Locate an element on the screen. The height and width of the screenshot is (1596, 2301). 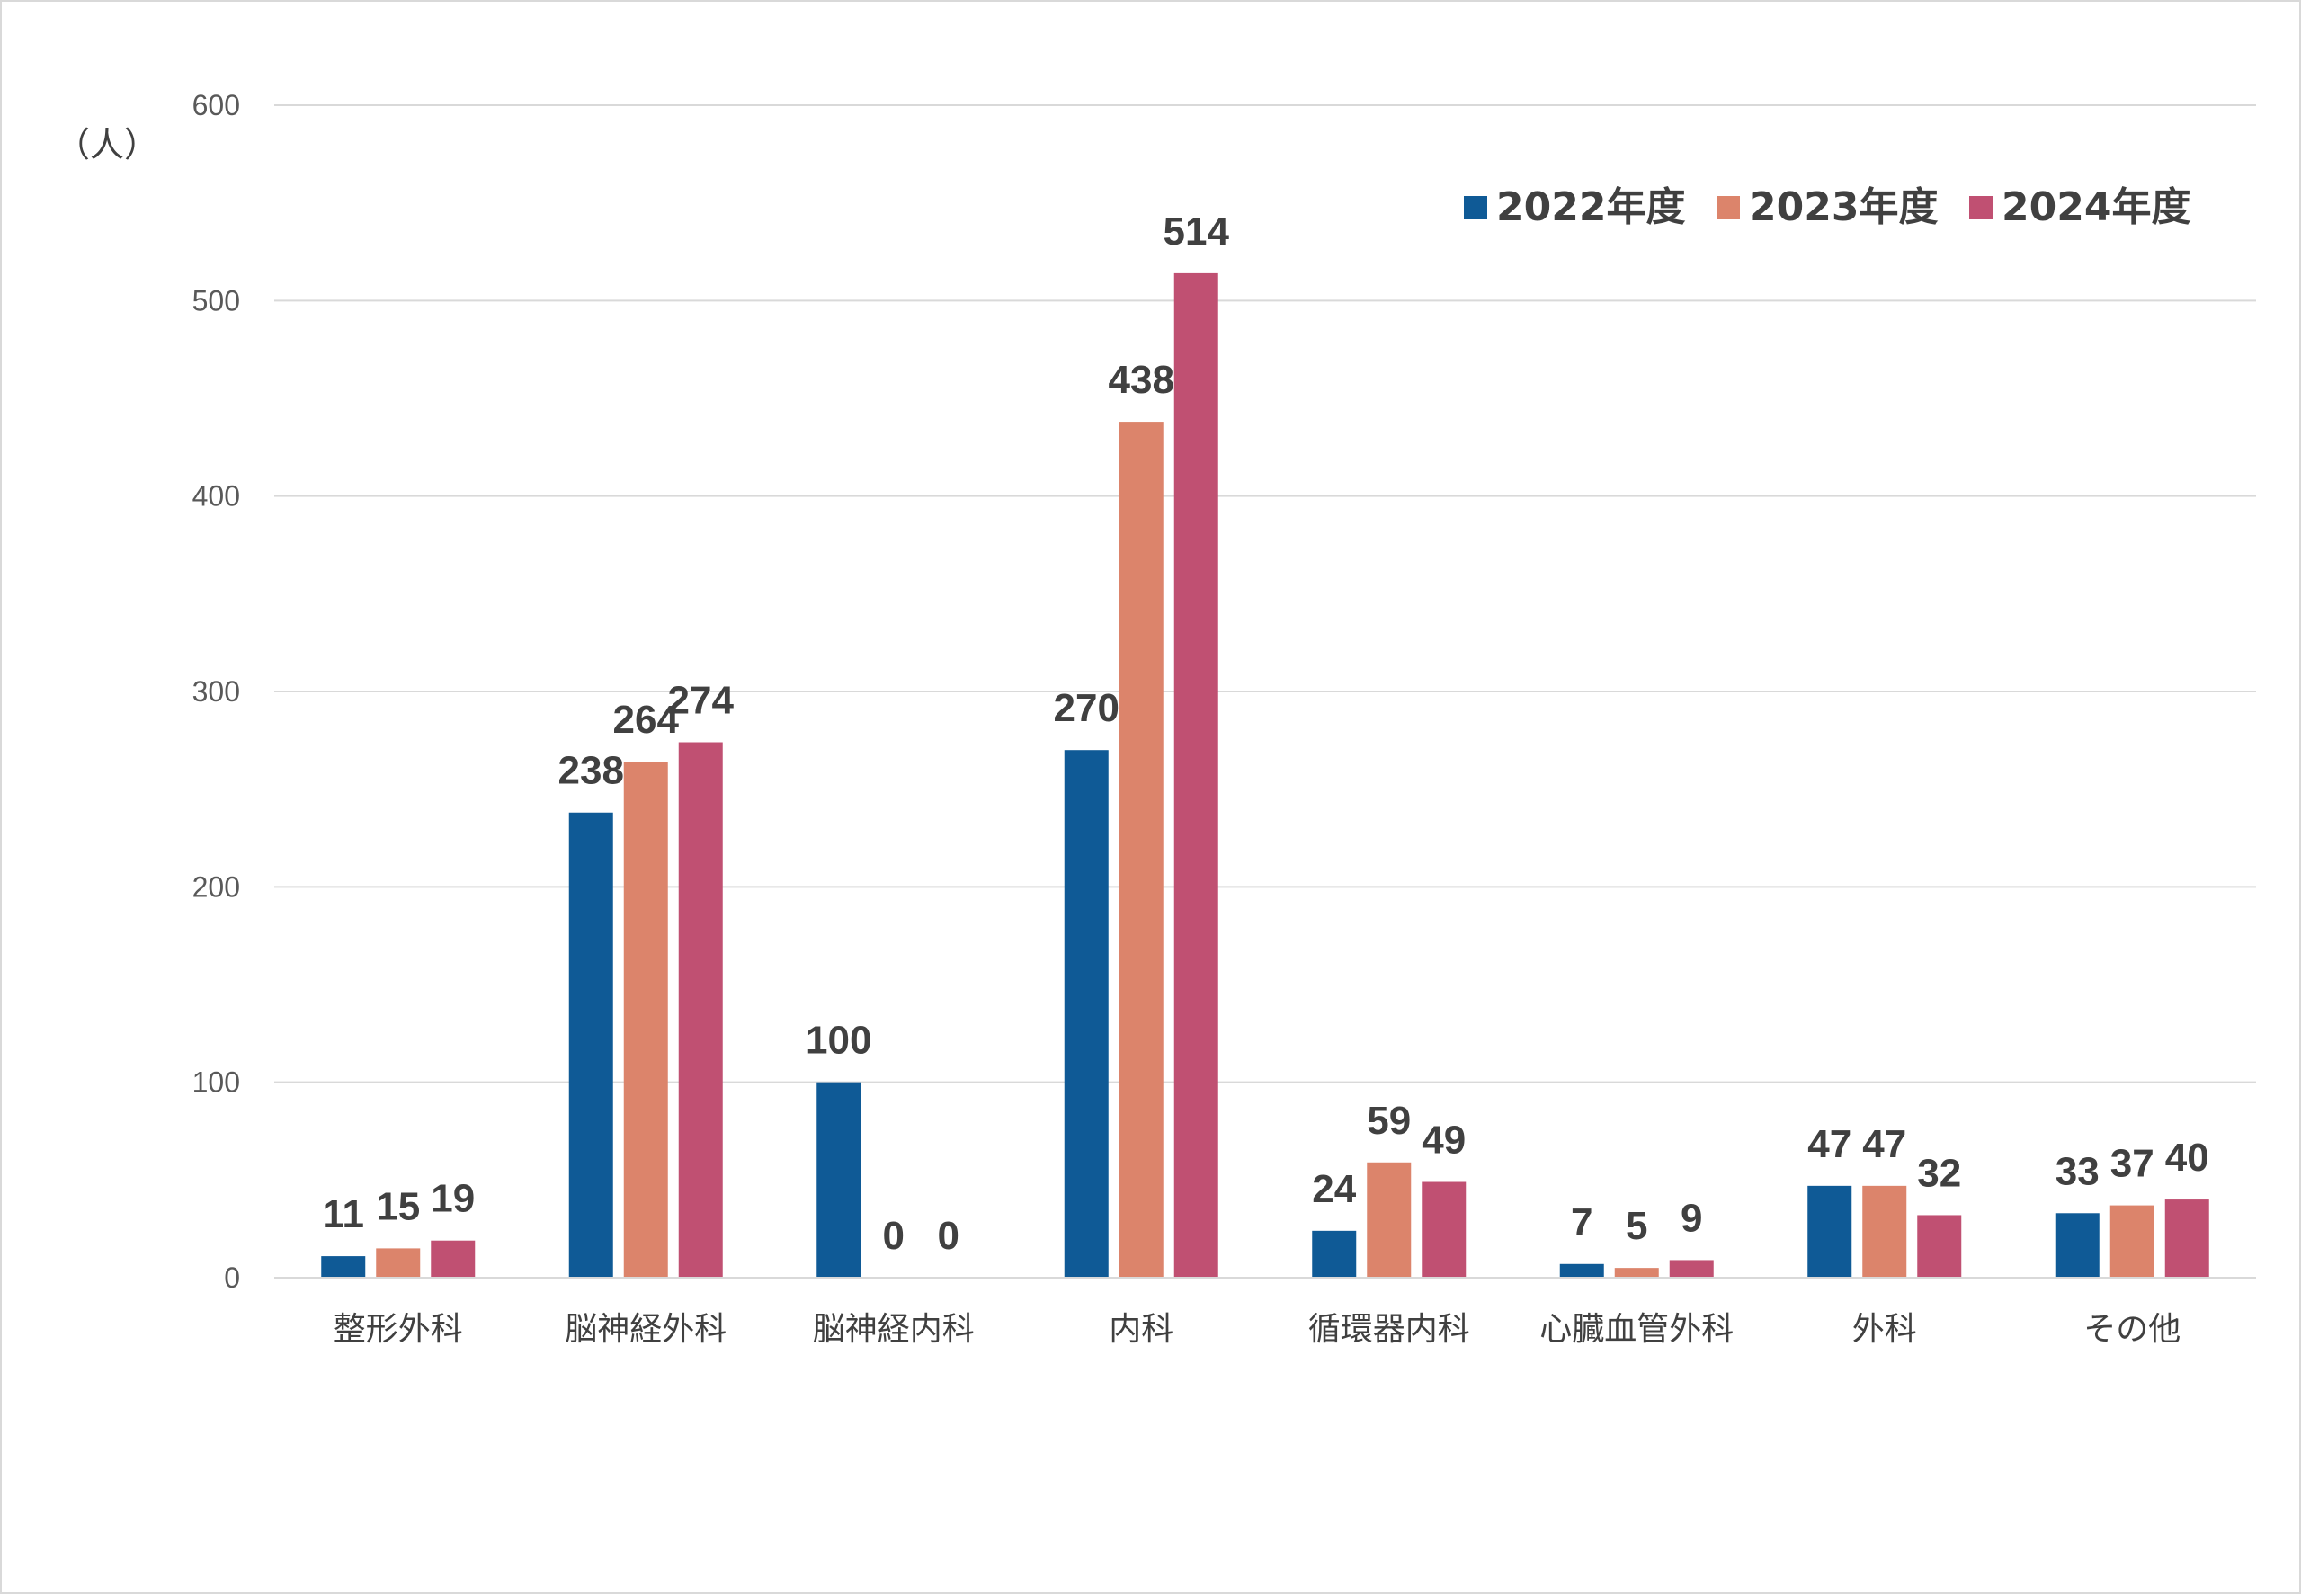
data-label: 49 is located at coordinates (1444, 1141).